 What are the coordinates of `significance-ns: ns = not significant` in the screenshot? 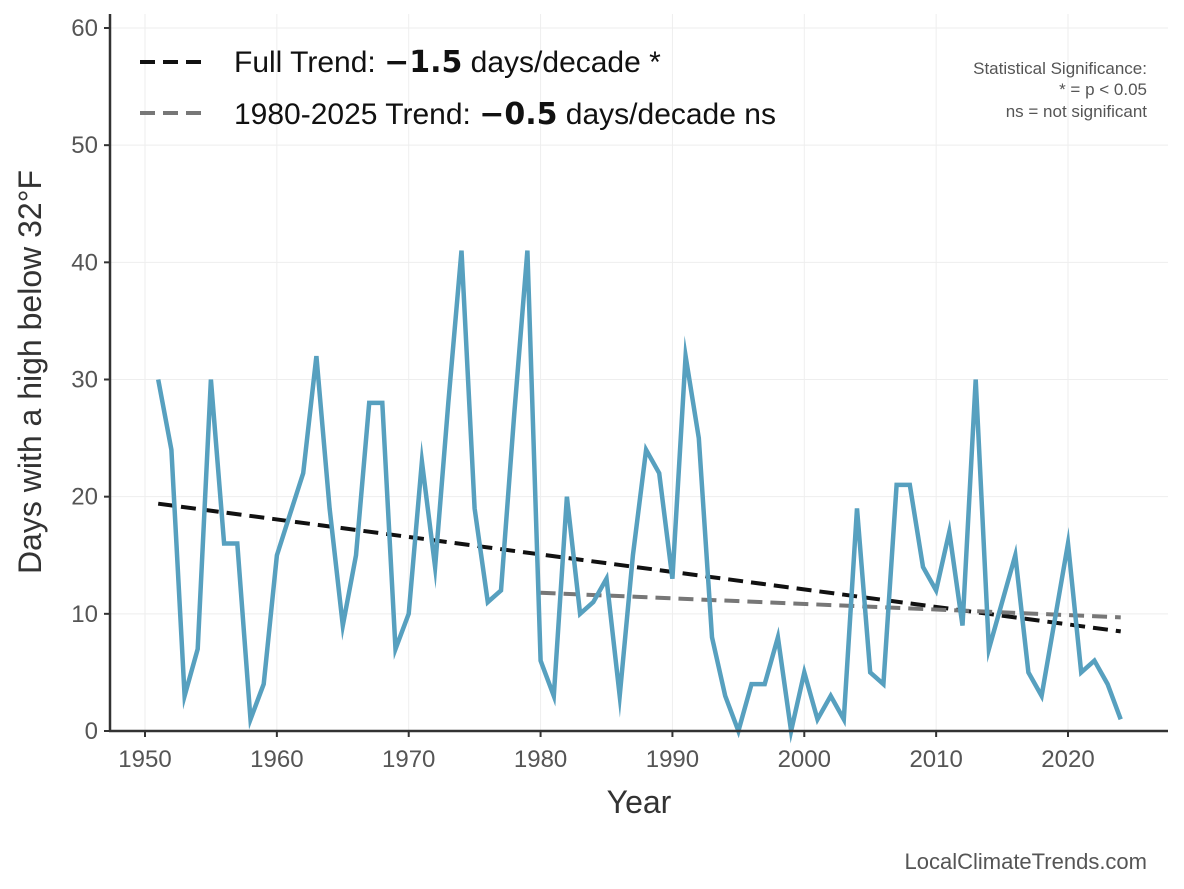 It's located at (1077, 111).